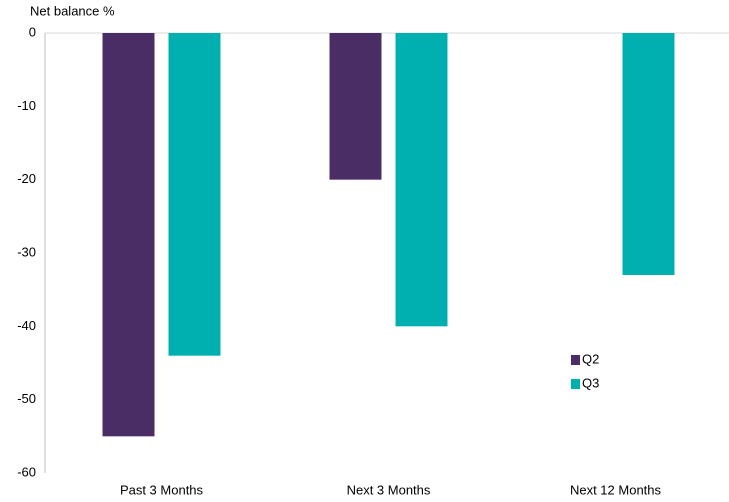 The image size is (729, 502). I want to click on x-tick-label: Next 3 Months, so click(389, 489).